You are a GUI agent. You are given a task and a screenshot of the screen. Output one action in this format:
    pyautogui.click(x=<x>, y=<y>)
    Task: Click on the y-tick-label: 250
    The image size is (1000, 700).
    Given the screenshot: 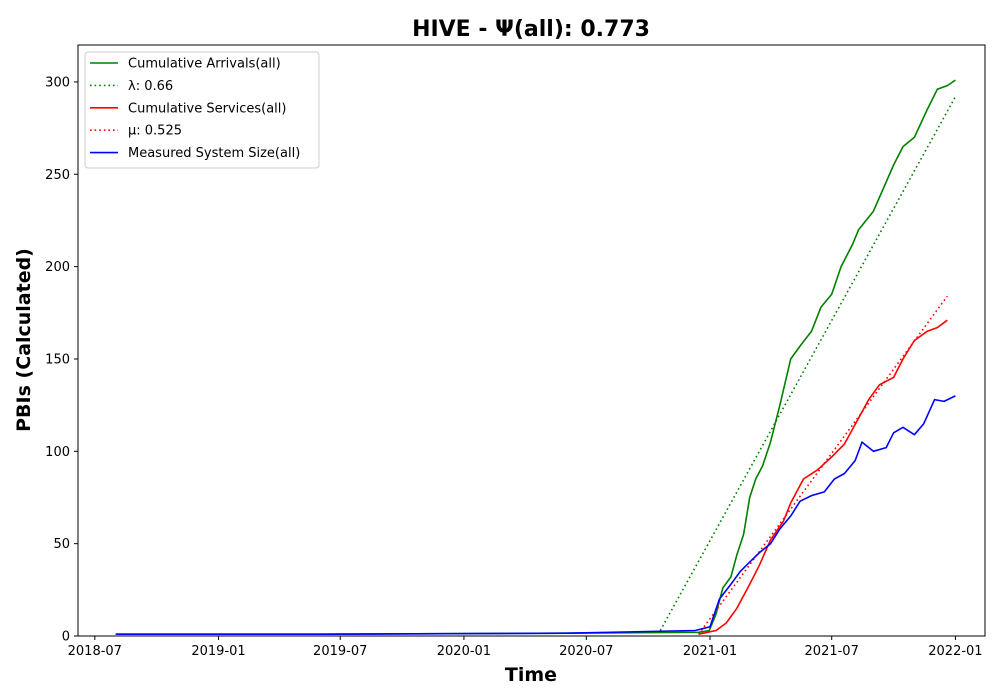 What is the action you would take?
    pyautogui.click(x=57, y=175)
    